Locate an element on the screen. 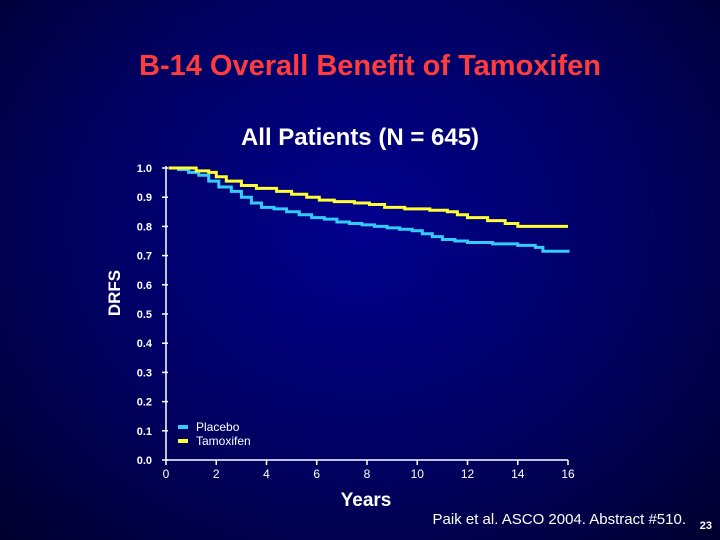 The width and height of the screenshot is (720, 540). slide-title: B-14 Overall Benefit of Tamoxifen is located at coordinates (370, 66).